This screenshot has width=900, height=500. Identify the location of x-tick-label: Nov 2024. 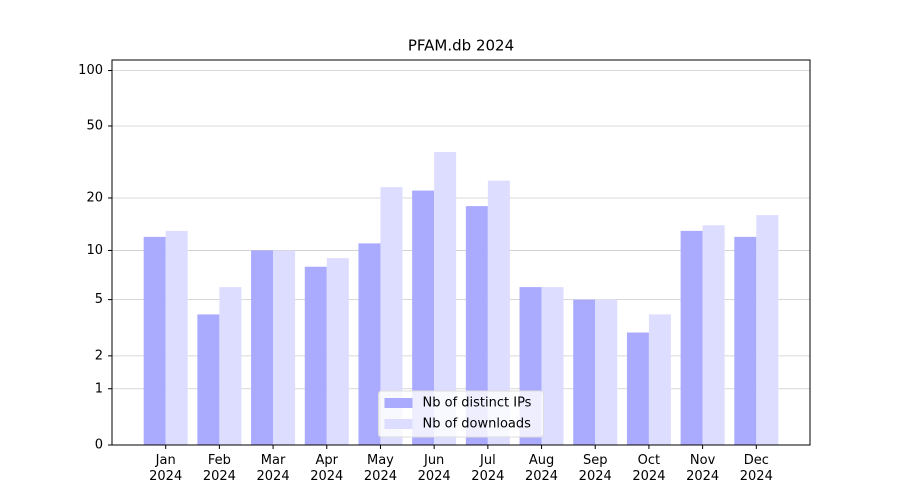
(703, 468).